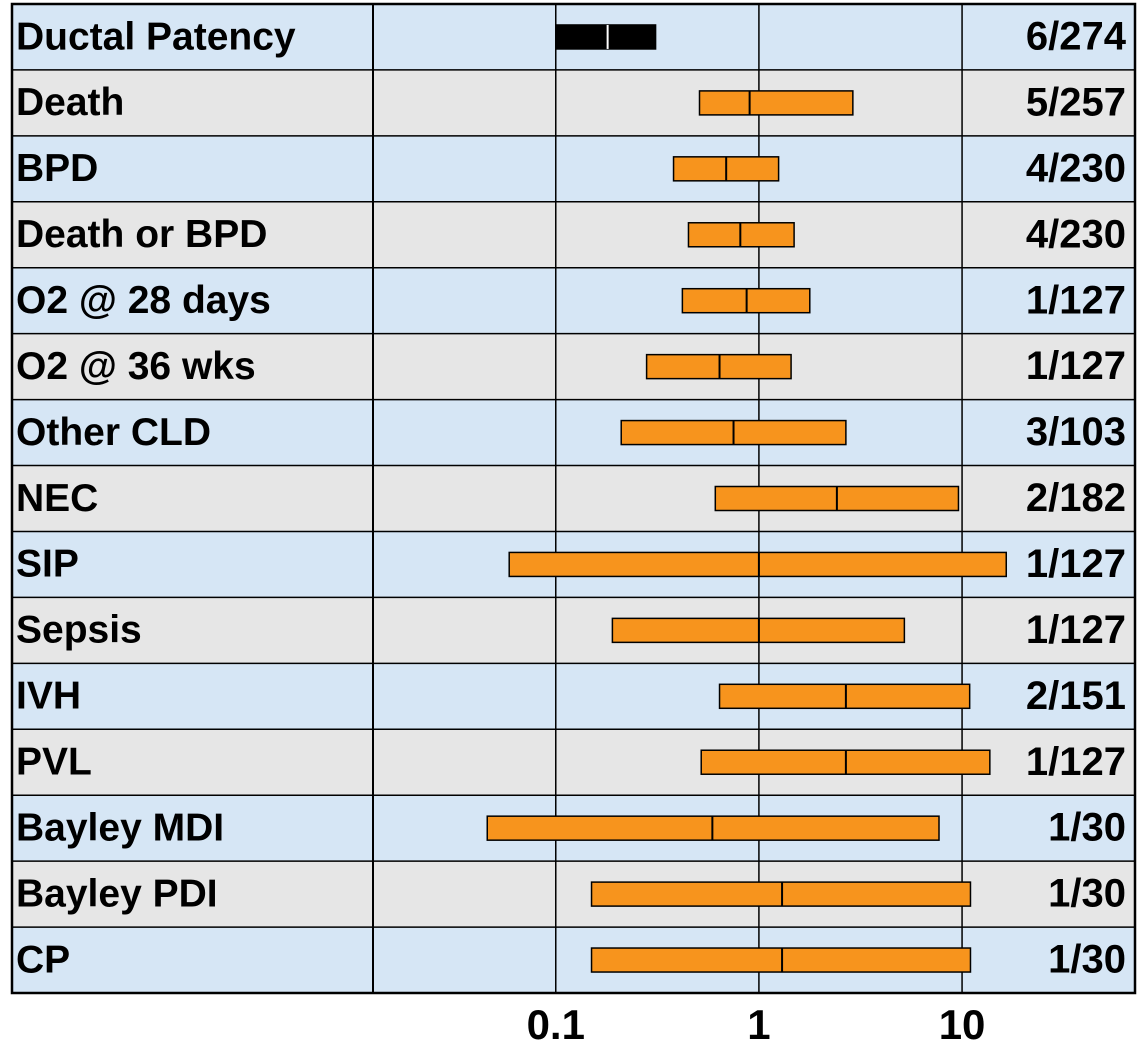 The width and height of the screenshot is (1145, 1050). What do you see at coordinates (113, 432) in the screenshot?
I see `row-label: Other CLD` at bounding box center [113, 432].